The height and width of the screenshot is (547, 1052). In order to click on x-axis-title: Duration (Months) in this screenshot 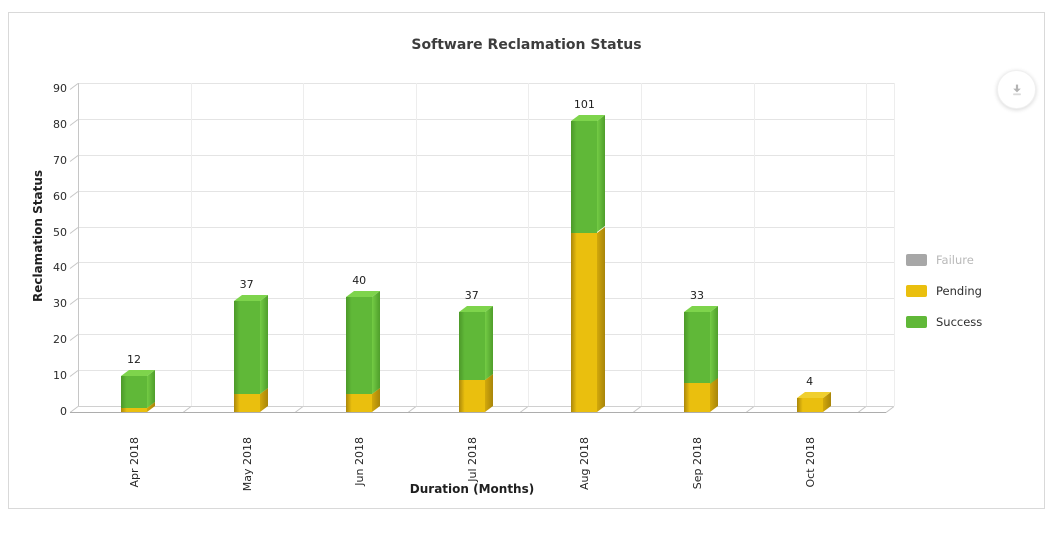, I will do `click(472, 489)`.